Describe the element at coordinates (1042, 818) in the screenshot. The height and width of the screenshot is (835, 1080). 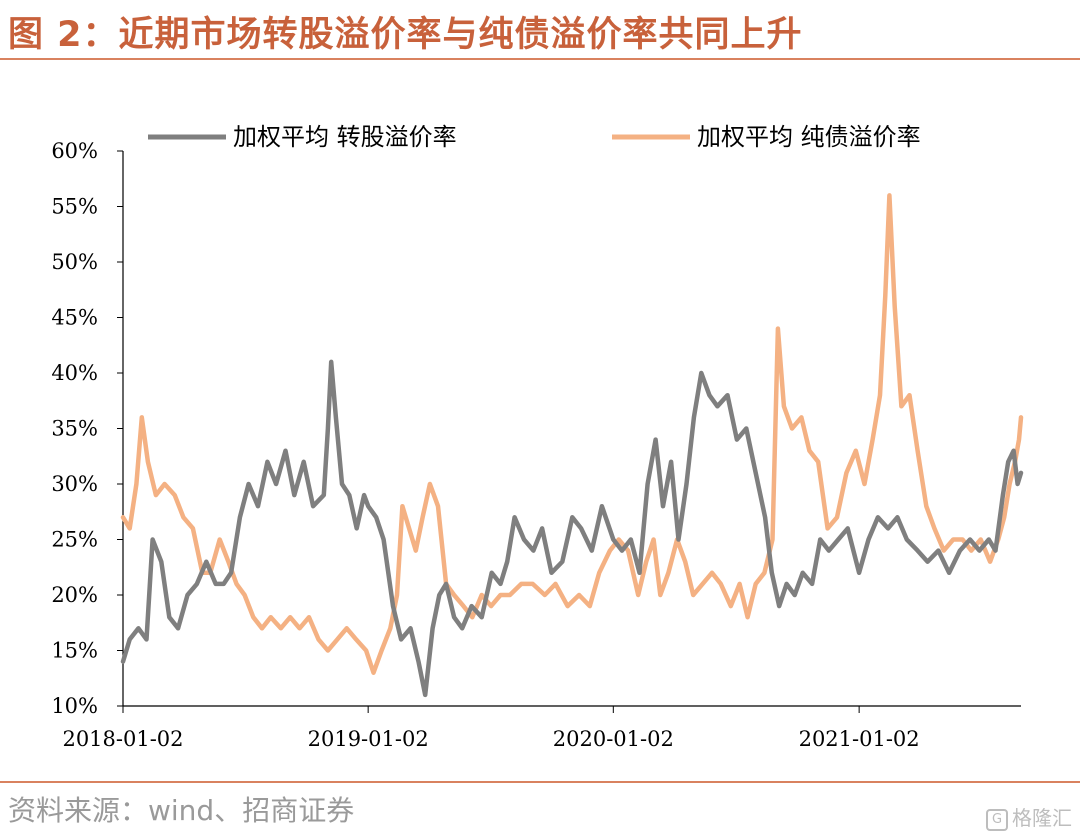
I see `watermark-text: 格隆汇` at that location.